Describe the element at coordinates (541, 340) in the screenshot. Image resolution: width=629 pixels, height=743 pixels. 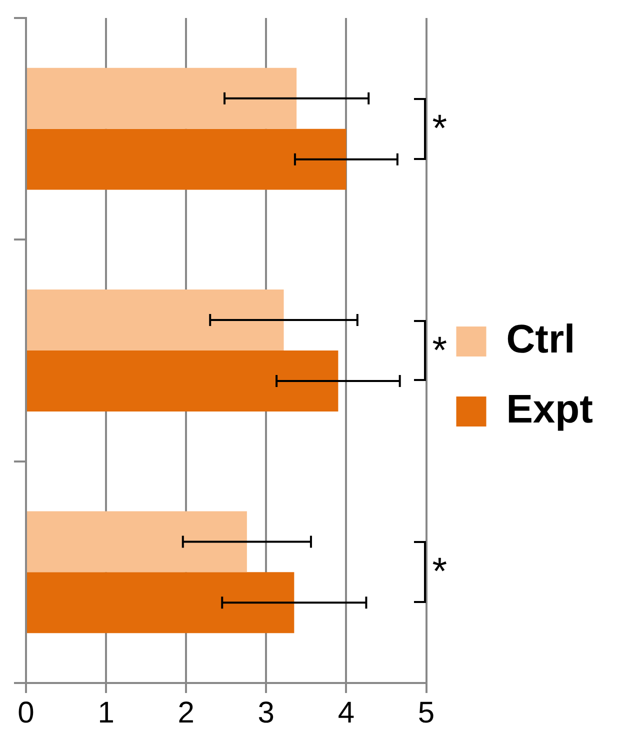
I see `legend-label: Ctrl` at that location.